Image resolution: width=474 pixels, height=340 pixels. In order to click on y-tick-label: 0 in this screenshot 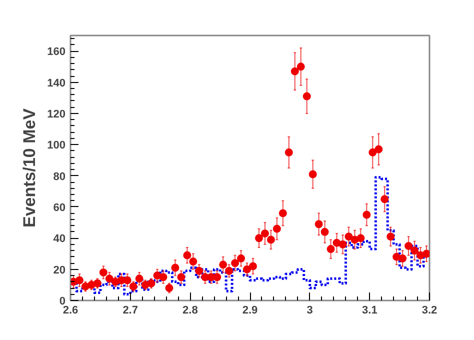, I will do `click(62, 302)`.